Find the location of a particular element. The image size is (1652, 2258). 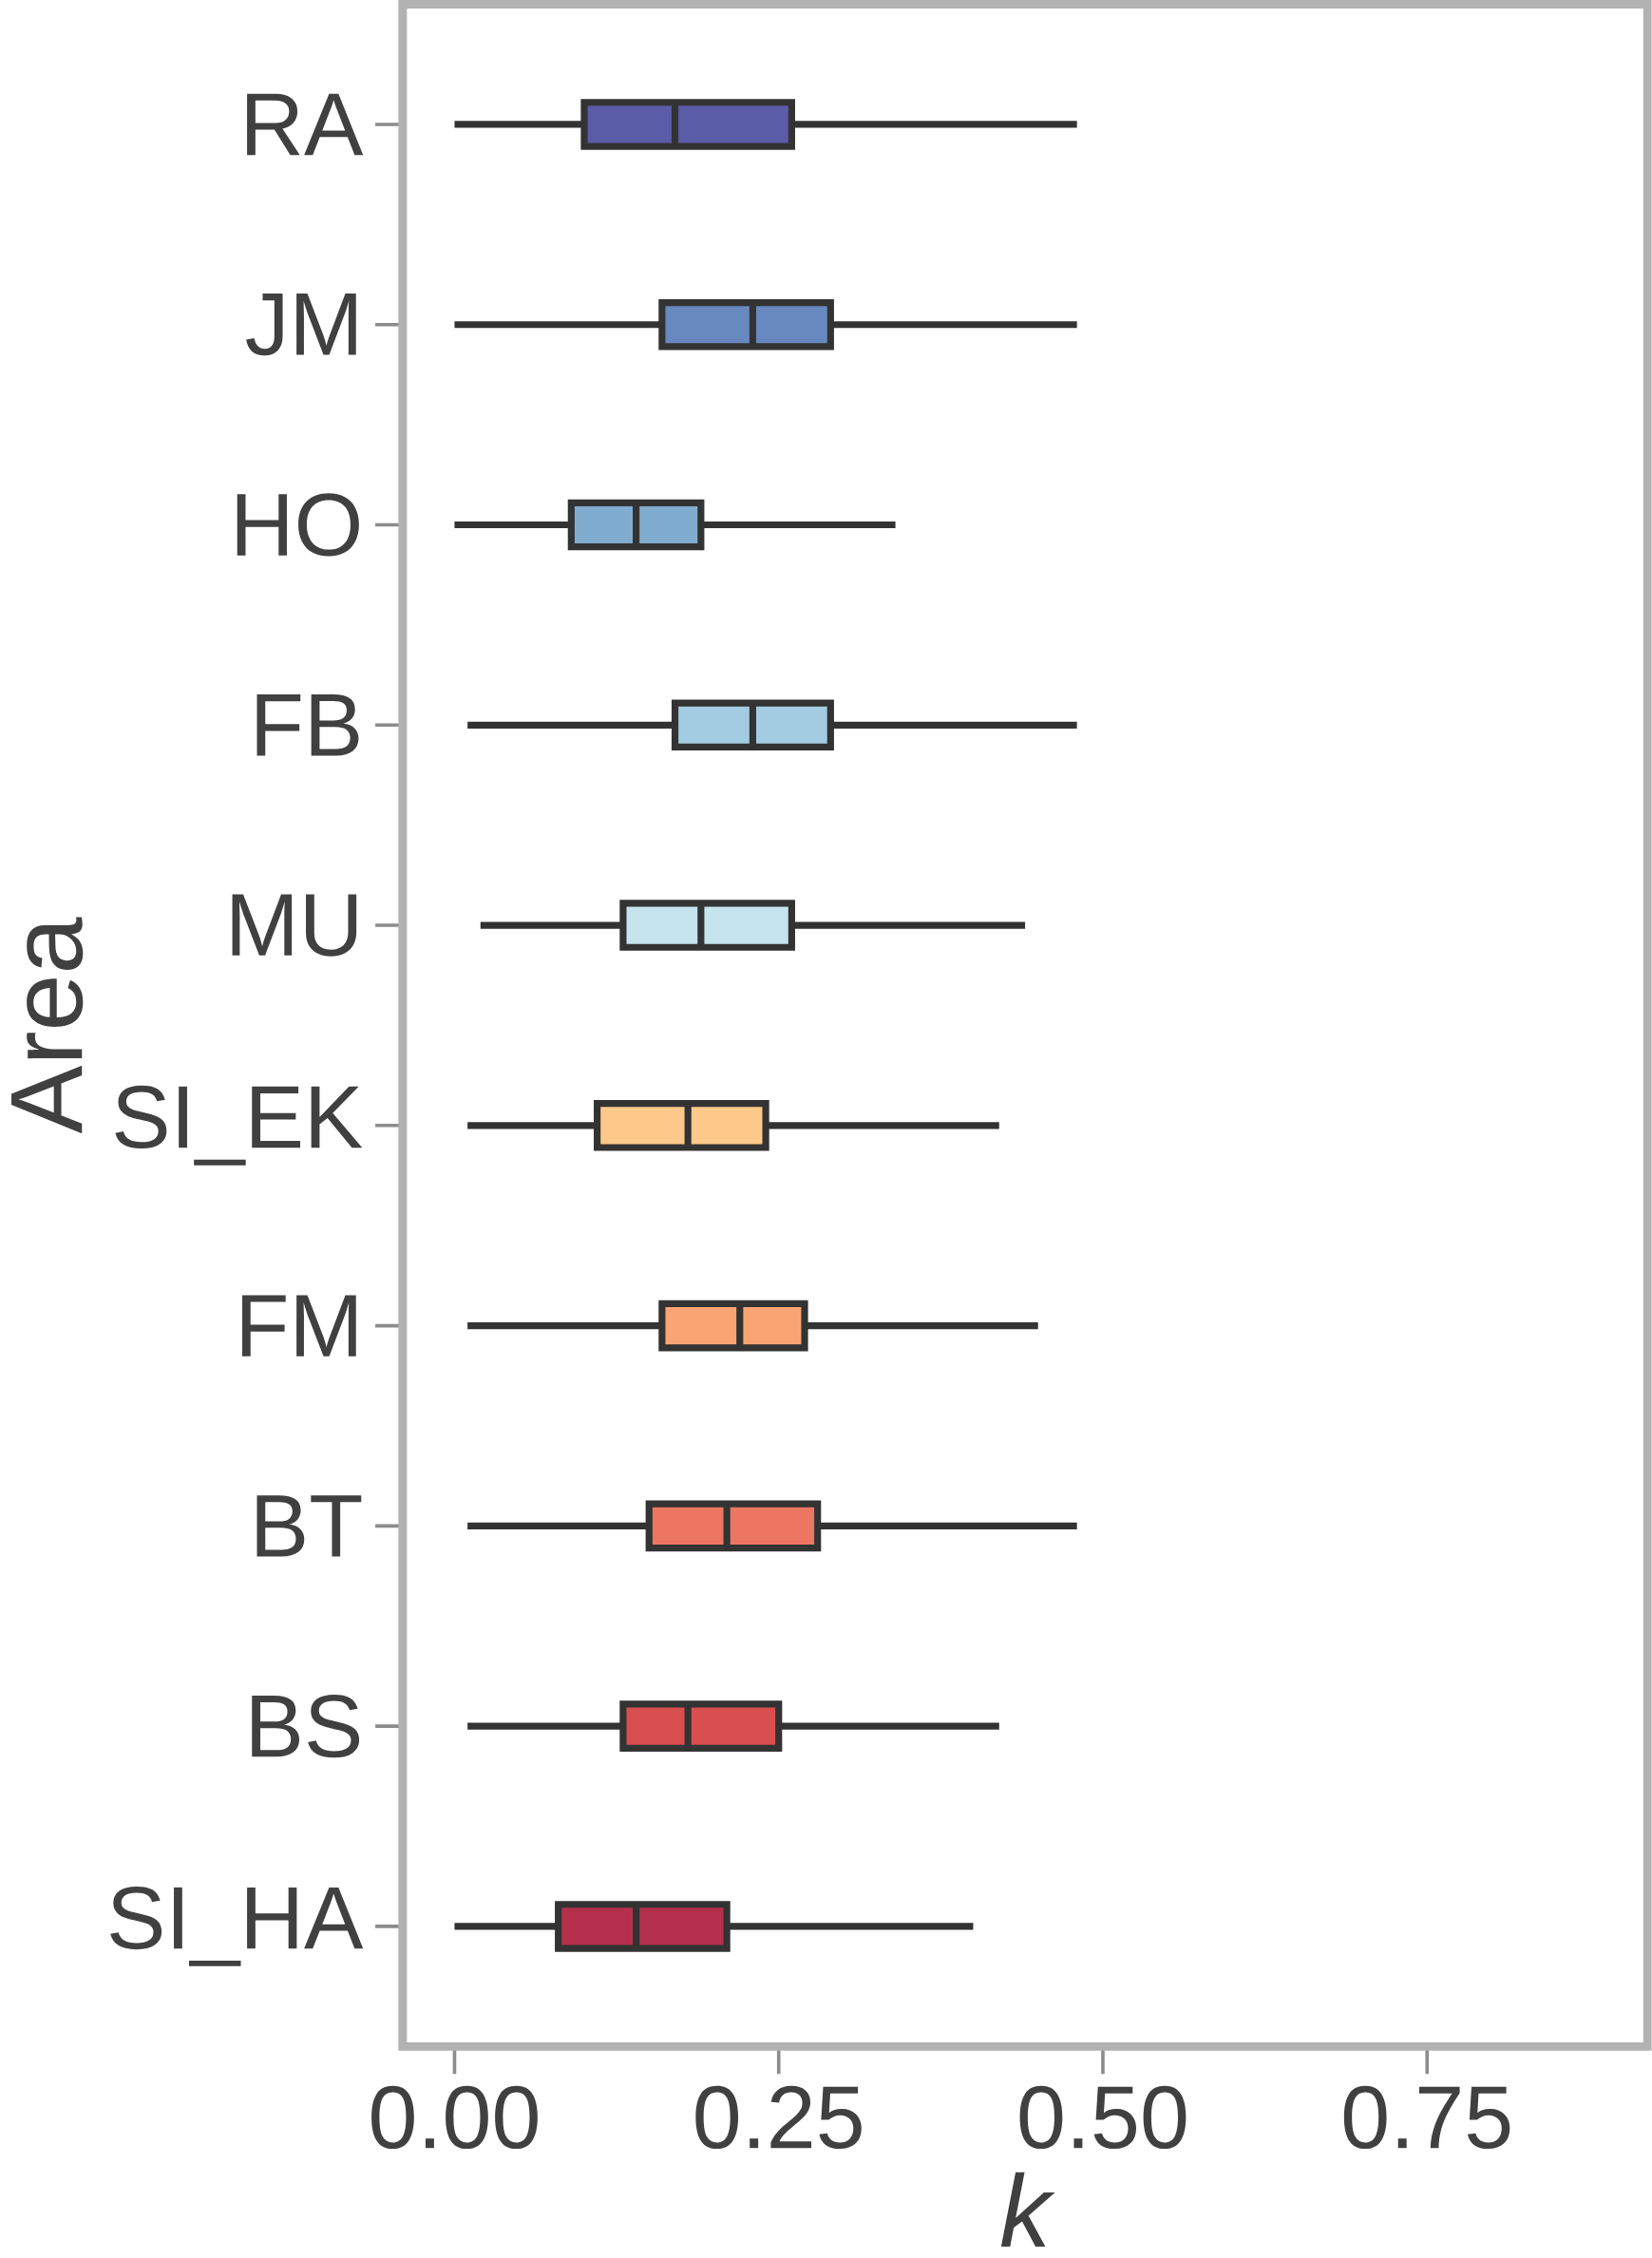

x-axis-title: k is located at coordinates (1028, 2210).